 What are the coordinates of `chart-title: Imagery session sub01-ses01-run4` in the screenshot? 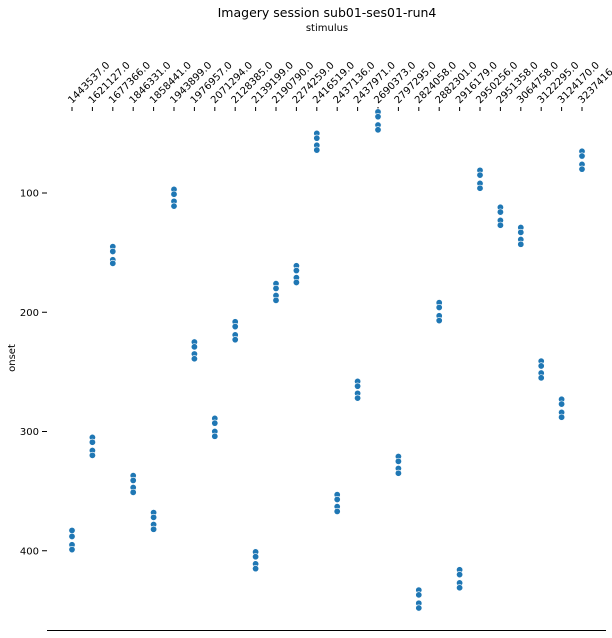 It's located at (327, 12).